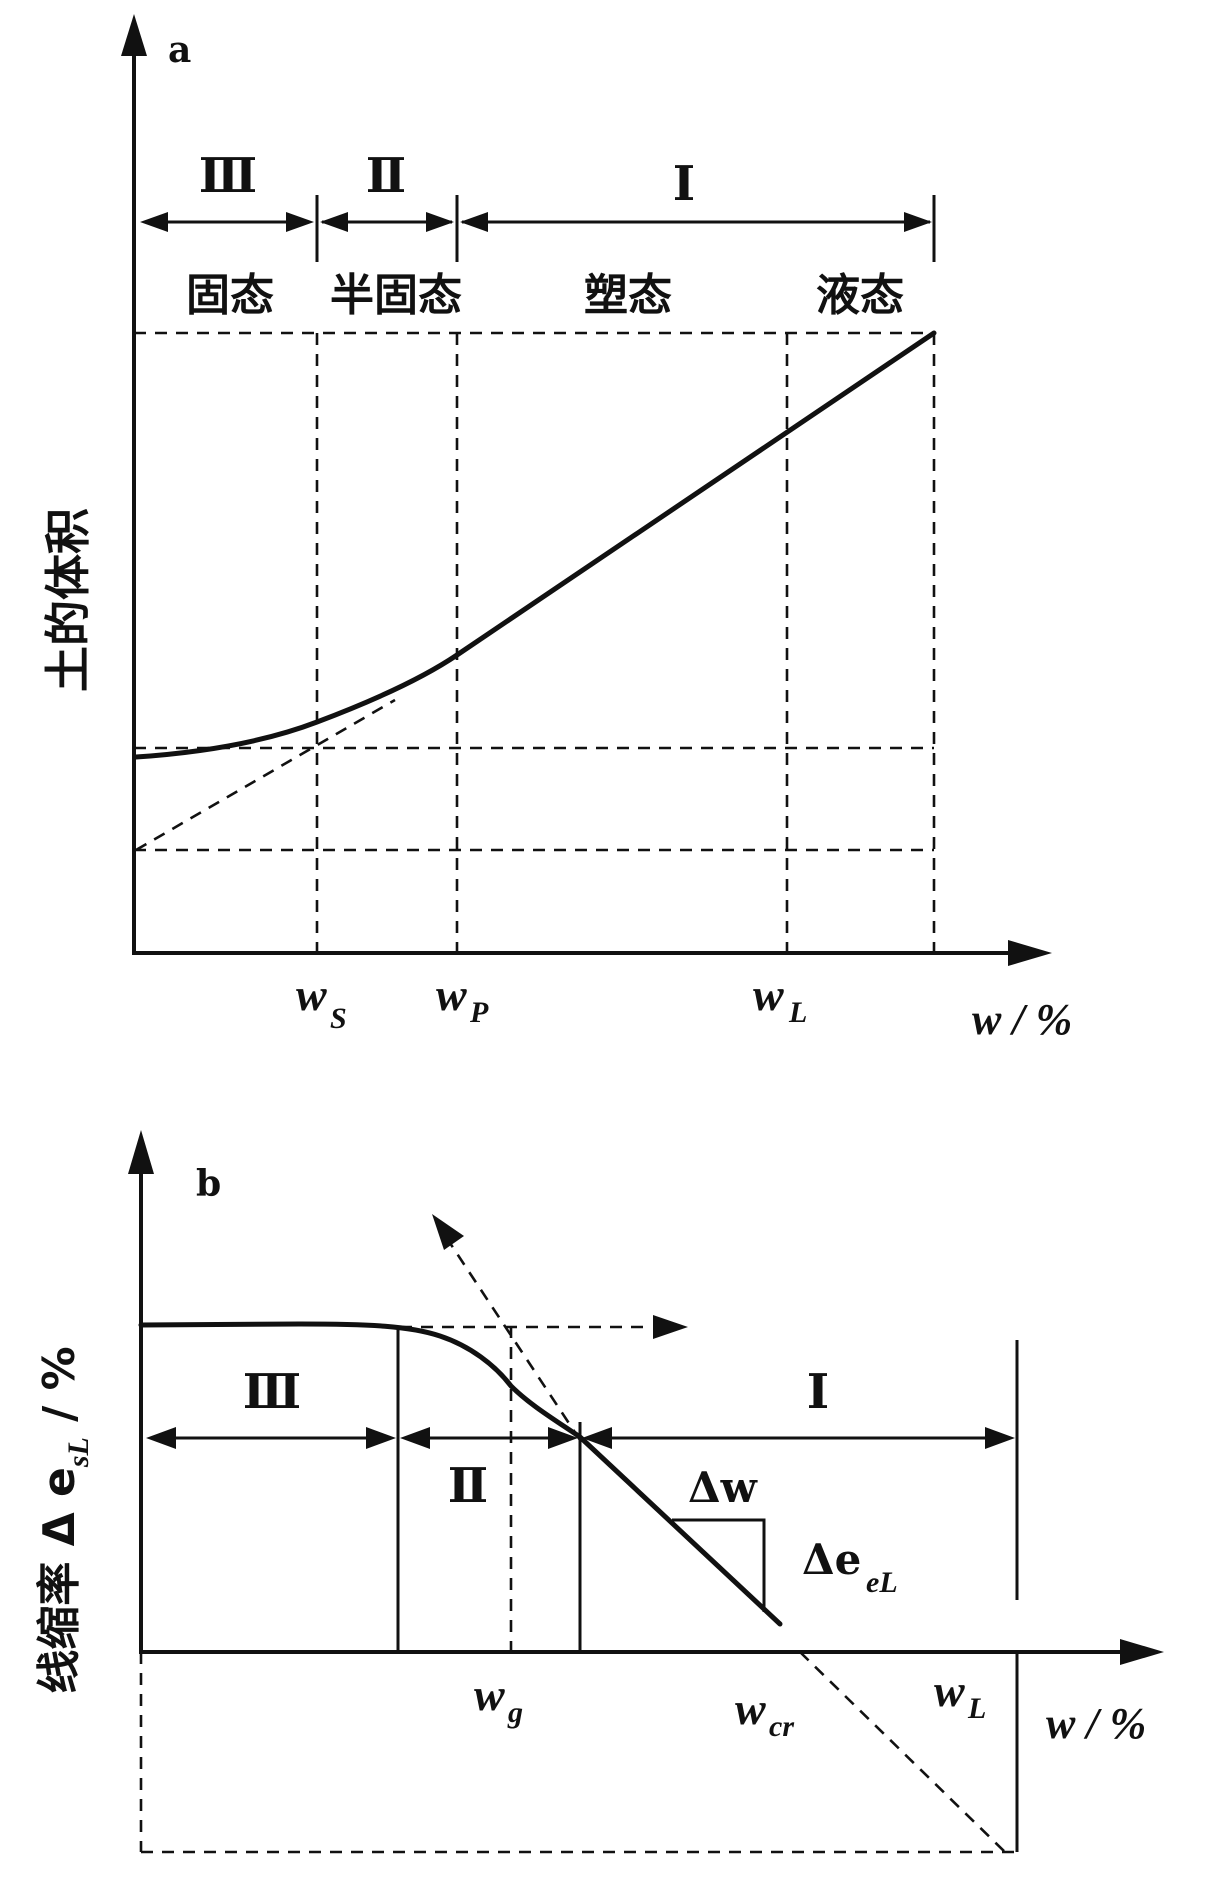 This screenshot has width=1224, height=1878. Describe the element at coordinates (141, 1152) in the screenshot. I see `panel-b-y-arrow` at that location.